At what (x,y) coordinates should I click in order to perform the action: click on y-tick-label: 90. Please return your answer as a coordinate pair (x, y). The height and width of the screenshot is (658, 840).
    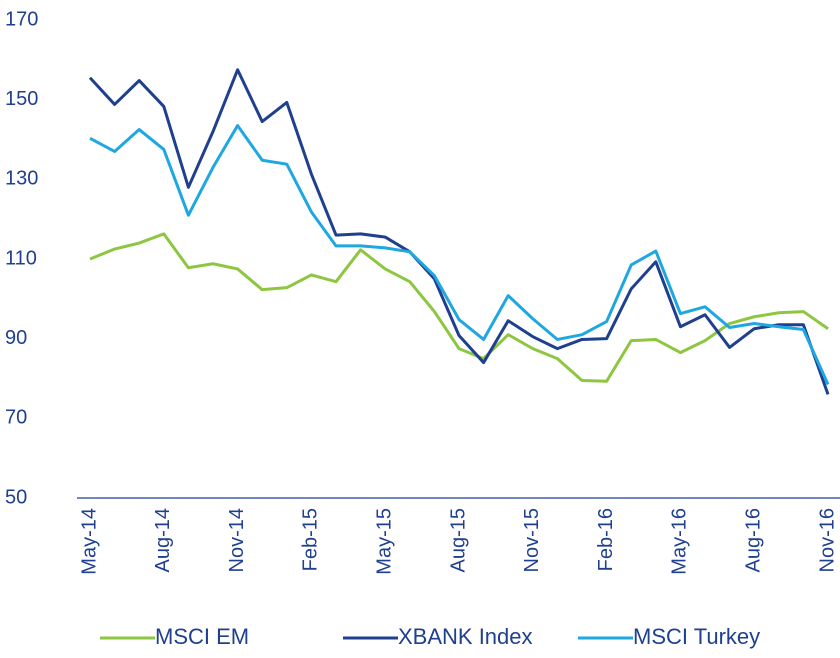
    Looking at the image, I should click on (16, 338).